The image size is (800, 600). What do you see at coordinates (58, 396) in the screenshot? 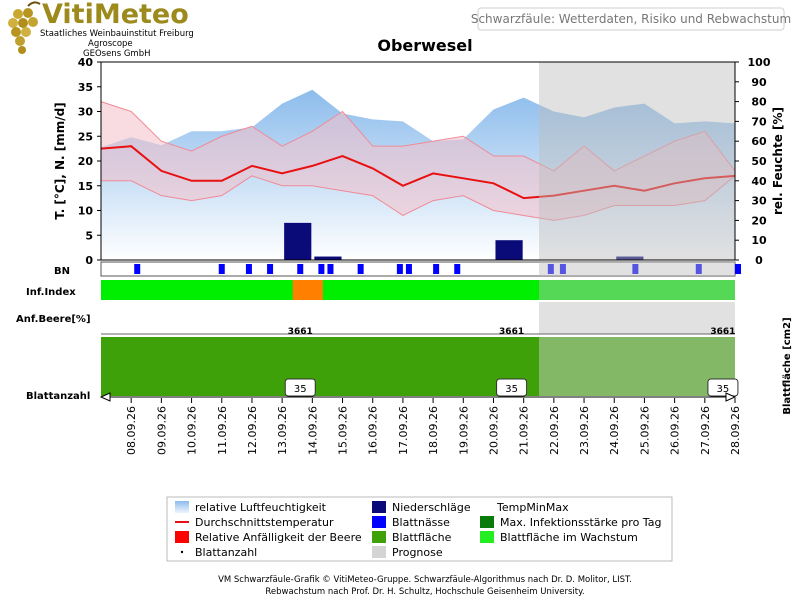
I see `leaf-count-label: Blattanzahl` at bounding box center [58, 396].